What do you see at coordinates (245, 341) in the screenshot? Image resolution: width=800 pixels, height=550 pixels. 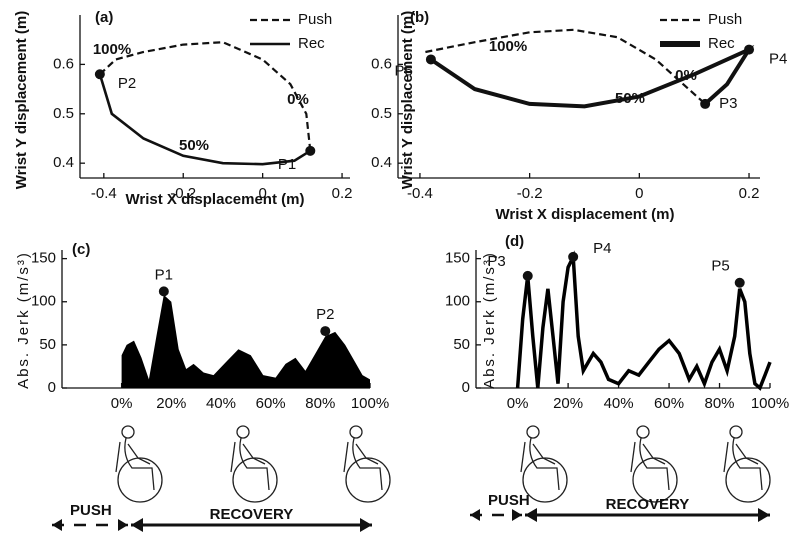 I see `jerk-area` at bounding box center [245, 341].